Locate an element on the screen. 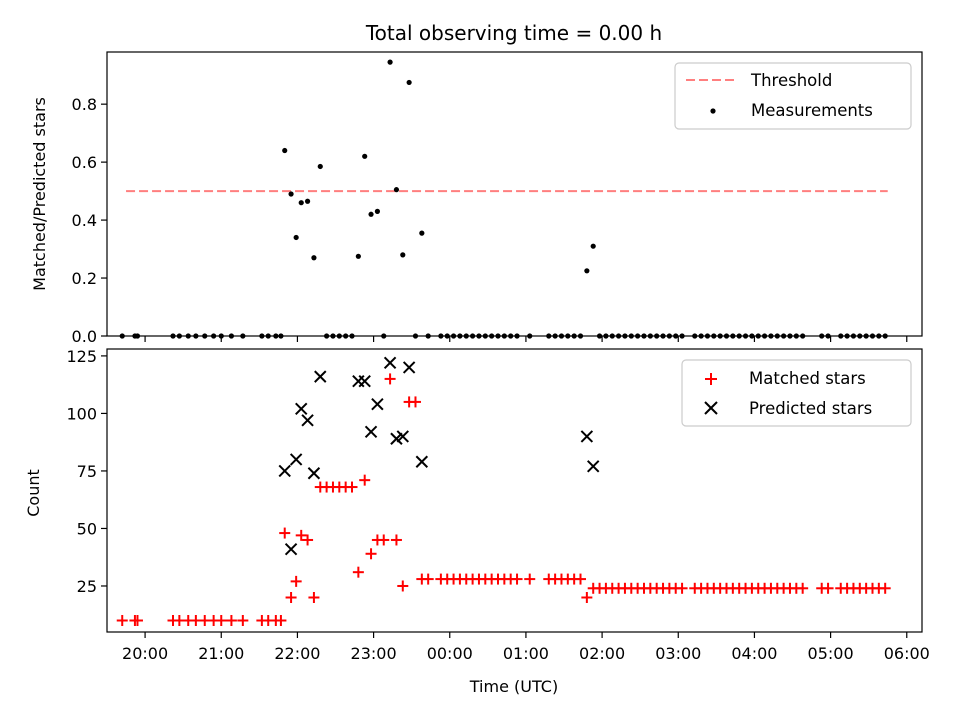 The height and width of the screenshot is (720, 960). top-legend: Threshold Measurements is located at coordinates (793, 96).